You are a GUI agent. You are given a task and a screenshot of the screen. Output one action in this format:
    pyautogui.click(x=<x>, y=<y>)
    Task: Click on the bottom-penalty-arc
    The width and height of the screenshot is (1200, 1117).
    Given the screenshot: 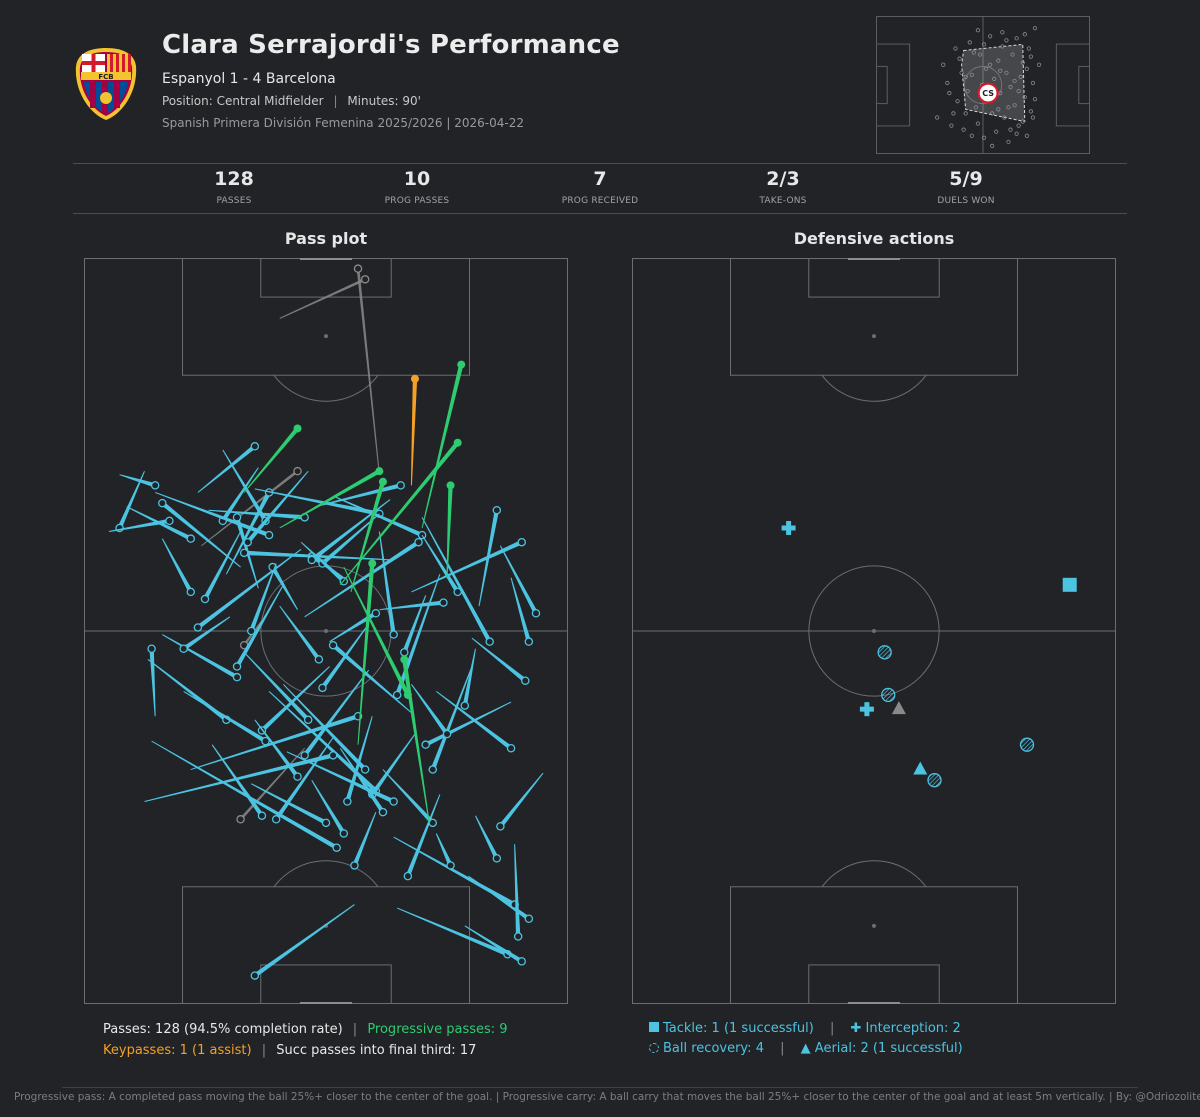 What is the action you would take?
    pyautogui.click(x=874, y=874)
    